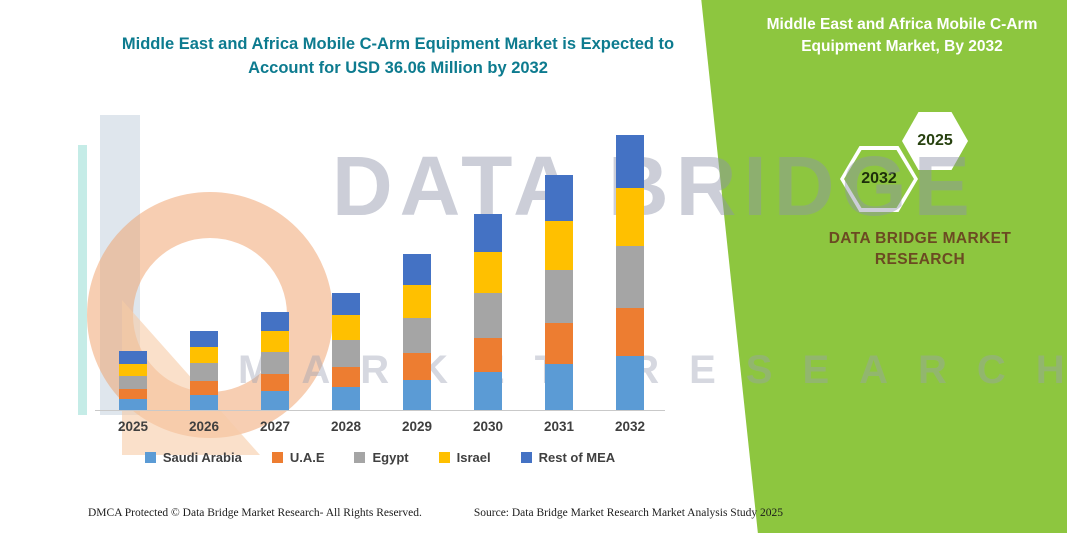 The width and height of the screenshot is (1067, 533). What do you see at coordinates (559, 297) in the screenshot?
I see `bar-segment-egypt-2031` at bounding box center [559, 297].